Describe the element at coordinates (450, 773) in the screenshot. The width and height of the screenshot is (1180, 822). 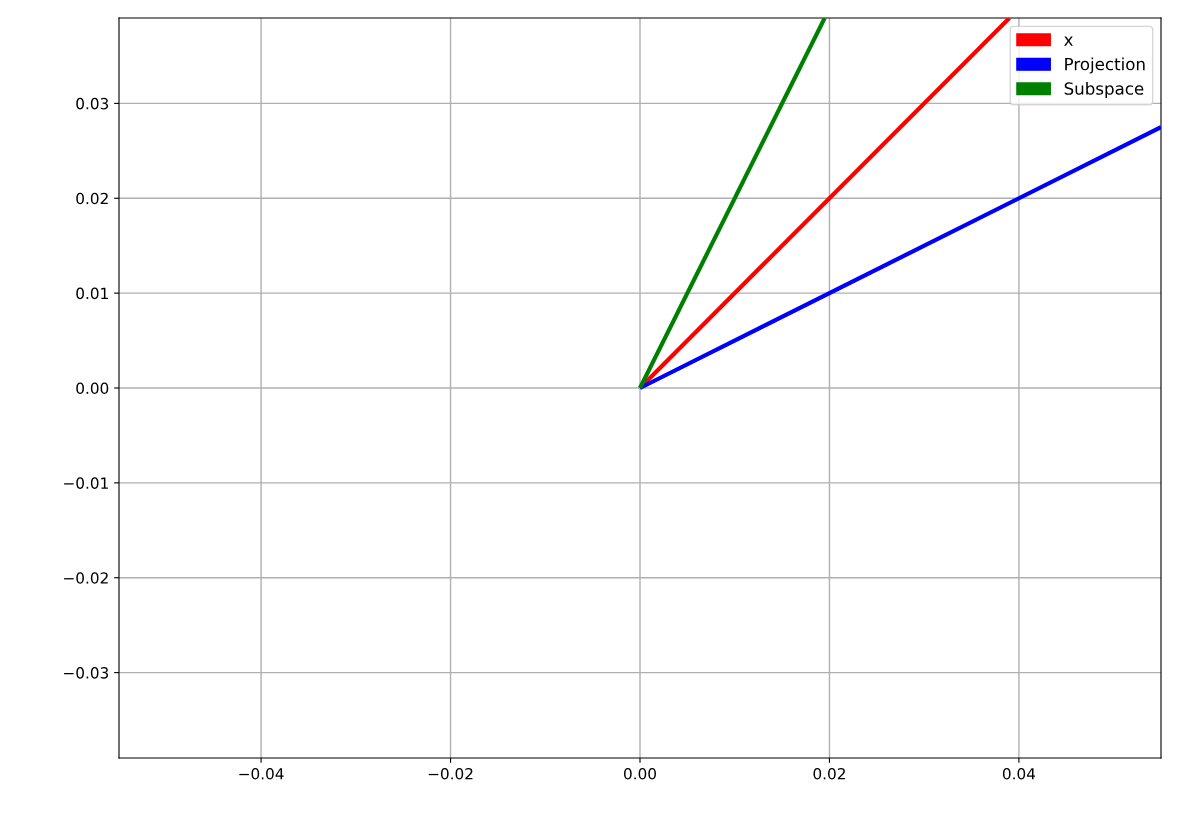
I see `x-tick-label: −0.02` at that location.